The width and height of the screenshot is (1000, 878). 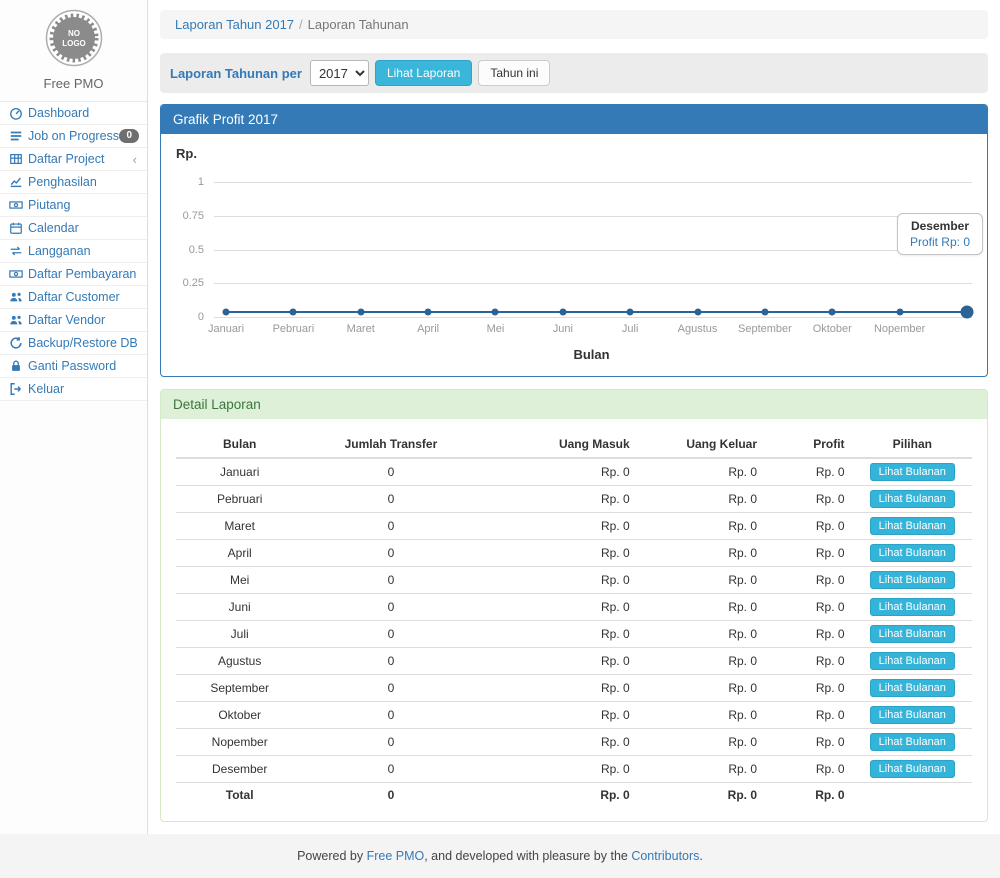 I want to click on table-row: Maret 0 Rp. 0 Rp. 0 Rp. 0 Lihat Bulanan, so click(x=574, y=526).